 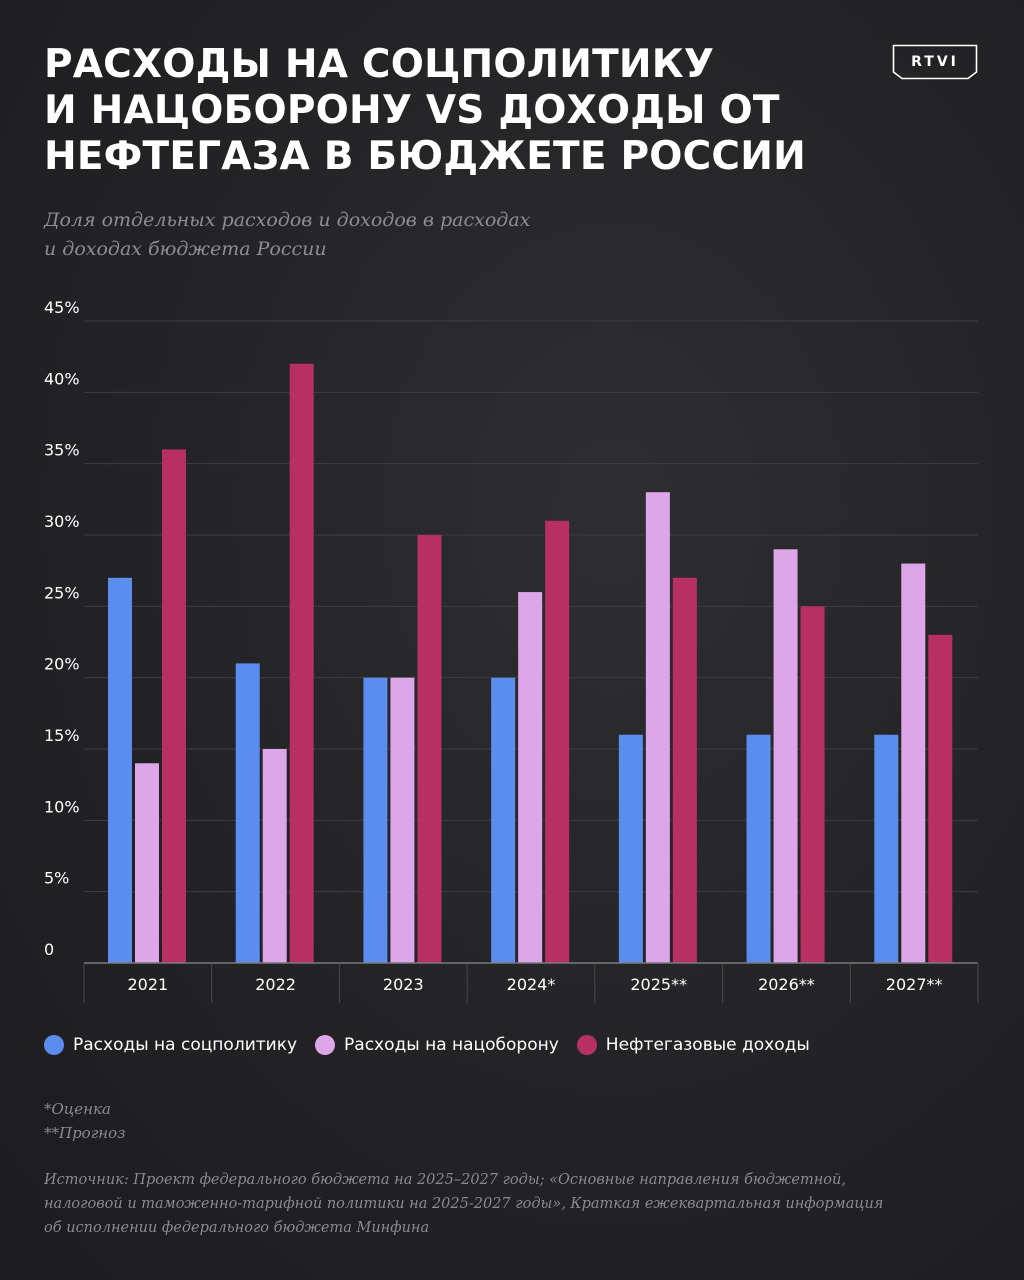 I want to click on legend-item-oilgas: Нефтегазовые доходы, so click(x=693, y=1045).